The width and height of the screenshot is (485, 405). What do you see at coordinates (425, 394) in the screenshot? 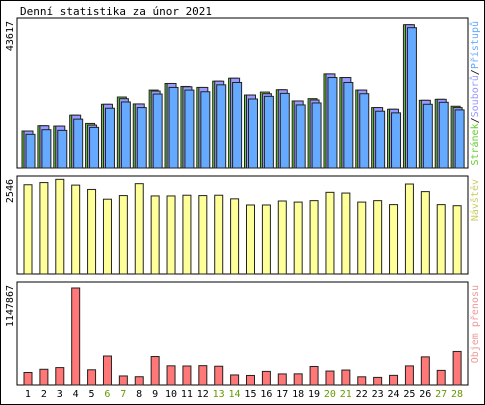
I see `day-label: 26` at bounding box center [425, 394].